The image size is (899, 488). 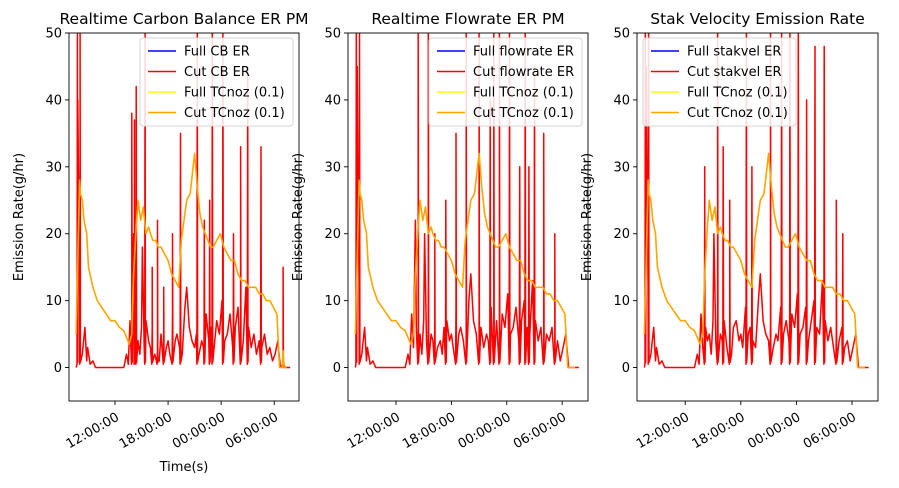 What do you see at coordinates (183, 19) in the screenshot?
I see `chart-title: Realtime Carbon Balance ER PM` at bounding box center [183, 19].